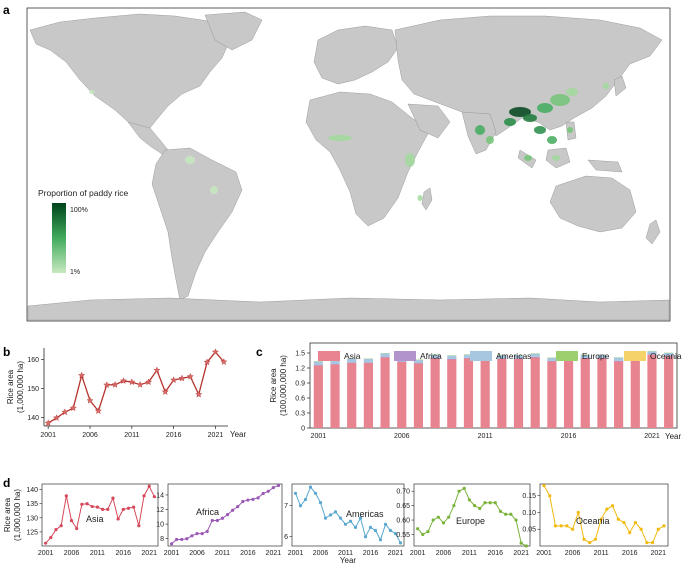 This screenshot has height=565, width=685. What do you see at coordinates (95, 519) in the screenshot?
I see `series-name: Asia` at bounding box center [95, 519].